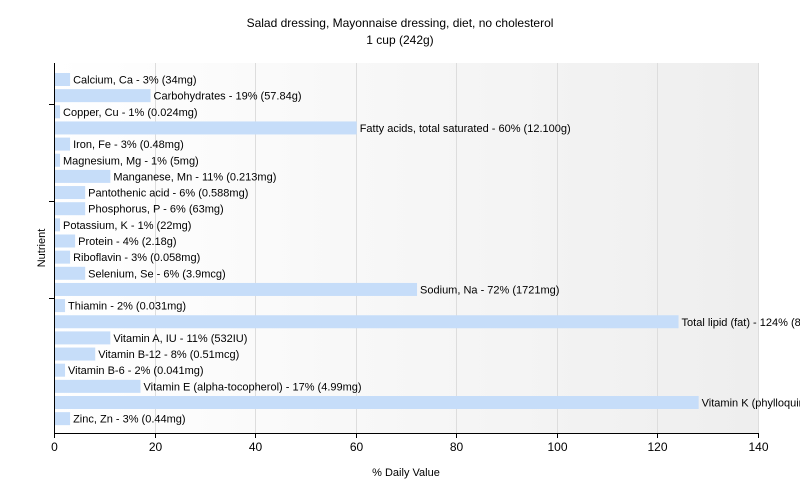 This screenshot has width=800, height=500. What do you see at coordinates (741, 323) in the screenshot?
I see `bar-label: Total lipid (fat) - 124% (80.83g)` at bounding box center [741, 323].